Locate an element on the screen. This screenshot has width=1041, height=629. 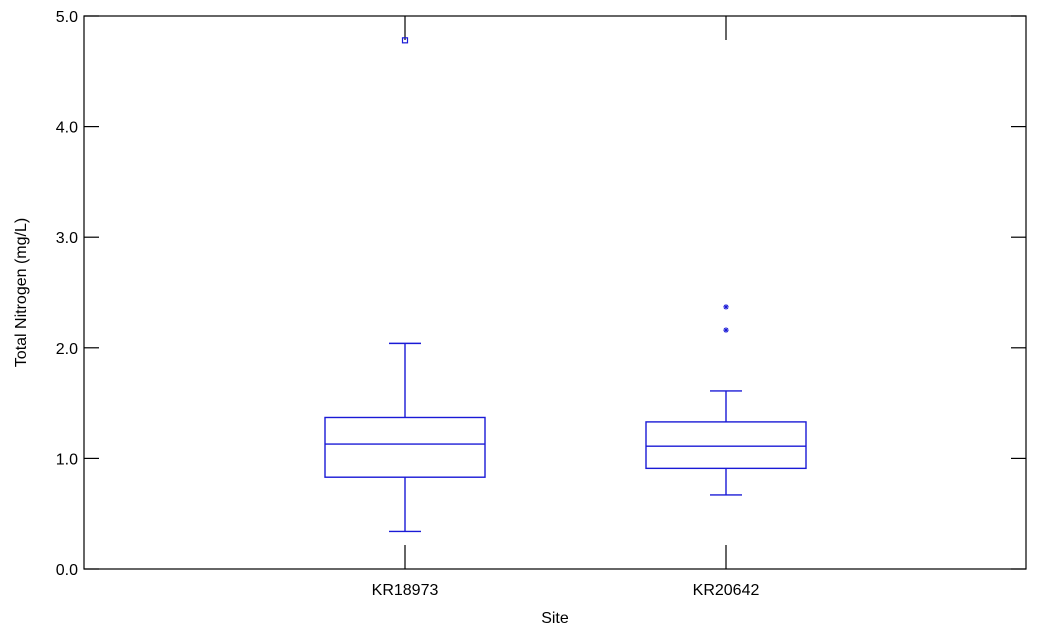
box-KR18973 is located at coordinates (405, 285).